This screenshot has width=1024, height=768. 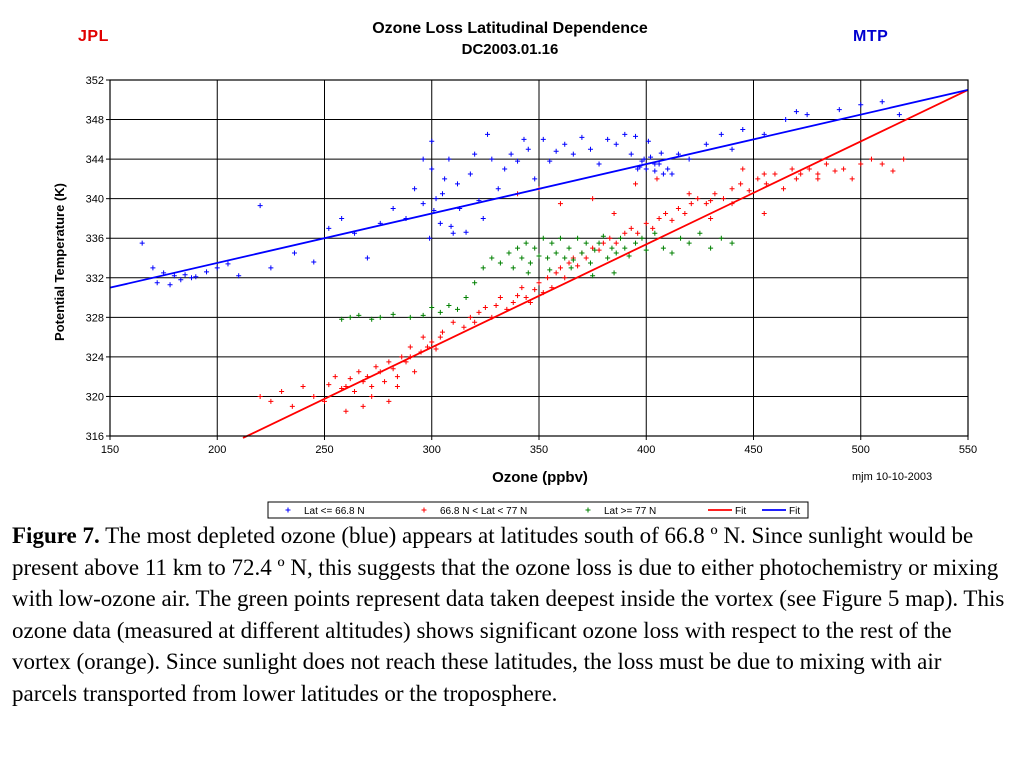 What do you see at coordinates (324, 450) in the screenshot?
I see `x-tick-label: 250` at bounding box center [324, 450].